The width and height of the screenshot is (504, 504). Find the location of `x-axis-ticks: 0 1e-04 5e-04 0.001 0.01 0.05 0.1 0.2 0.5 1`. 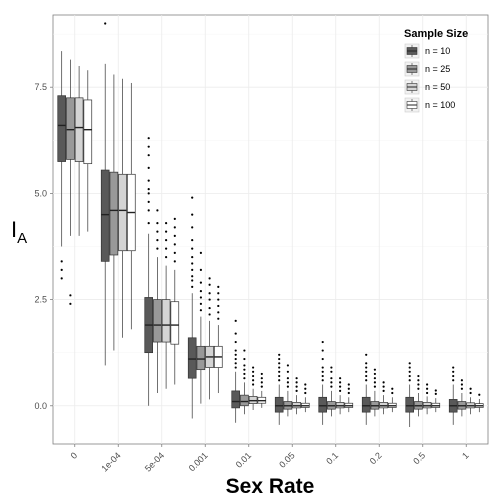

x-axis-ticks: 0 1e-04 5e-04 0.001 0.01 0.05 0.1 0.2 0.5 1 is located at coordinates (270, 459).